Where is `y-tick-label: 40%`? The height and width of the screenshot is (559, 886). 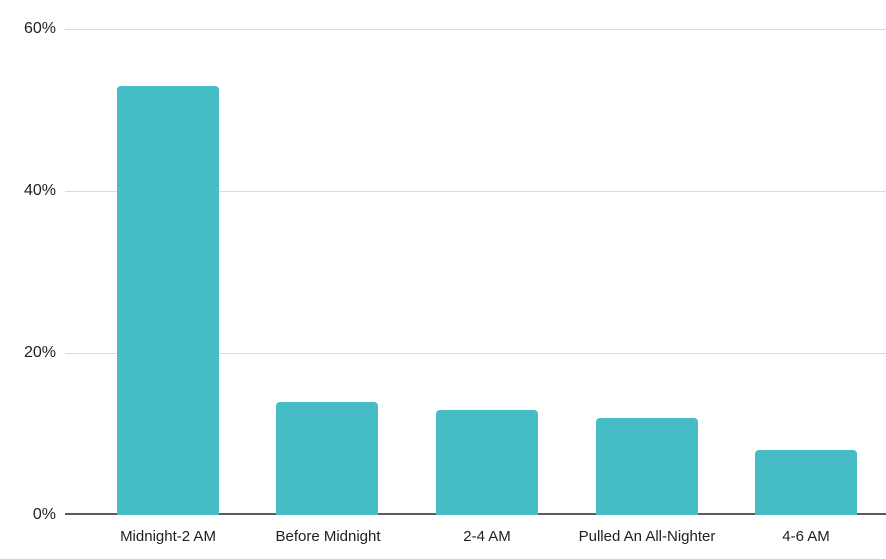 y-tick-label: 40% is located at coordinates (39, 190).